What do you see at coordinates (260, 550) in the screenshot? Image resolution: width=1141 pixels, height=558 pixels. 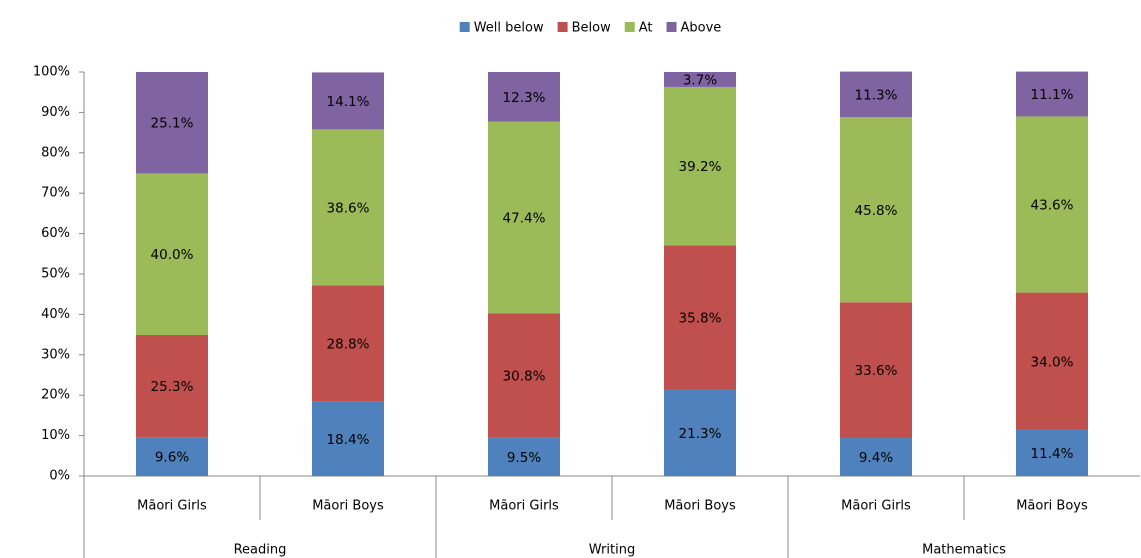 I see `group-label: Reading` at bounding box center [260, 550].